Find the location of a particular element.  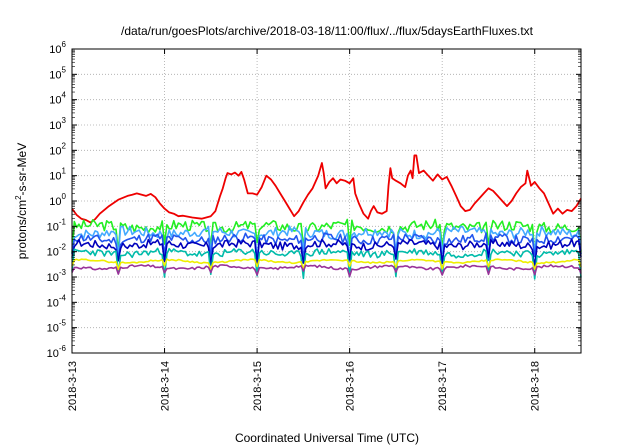

y-axis-label: protons/cm2-s-sr-MeV is located at coordinates (21, 201).